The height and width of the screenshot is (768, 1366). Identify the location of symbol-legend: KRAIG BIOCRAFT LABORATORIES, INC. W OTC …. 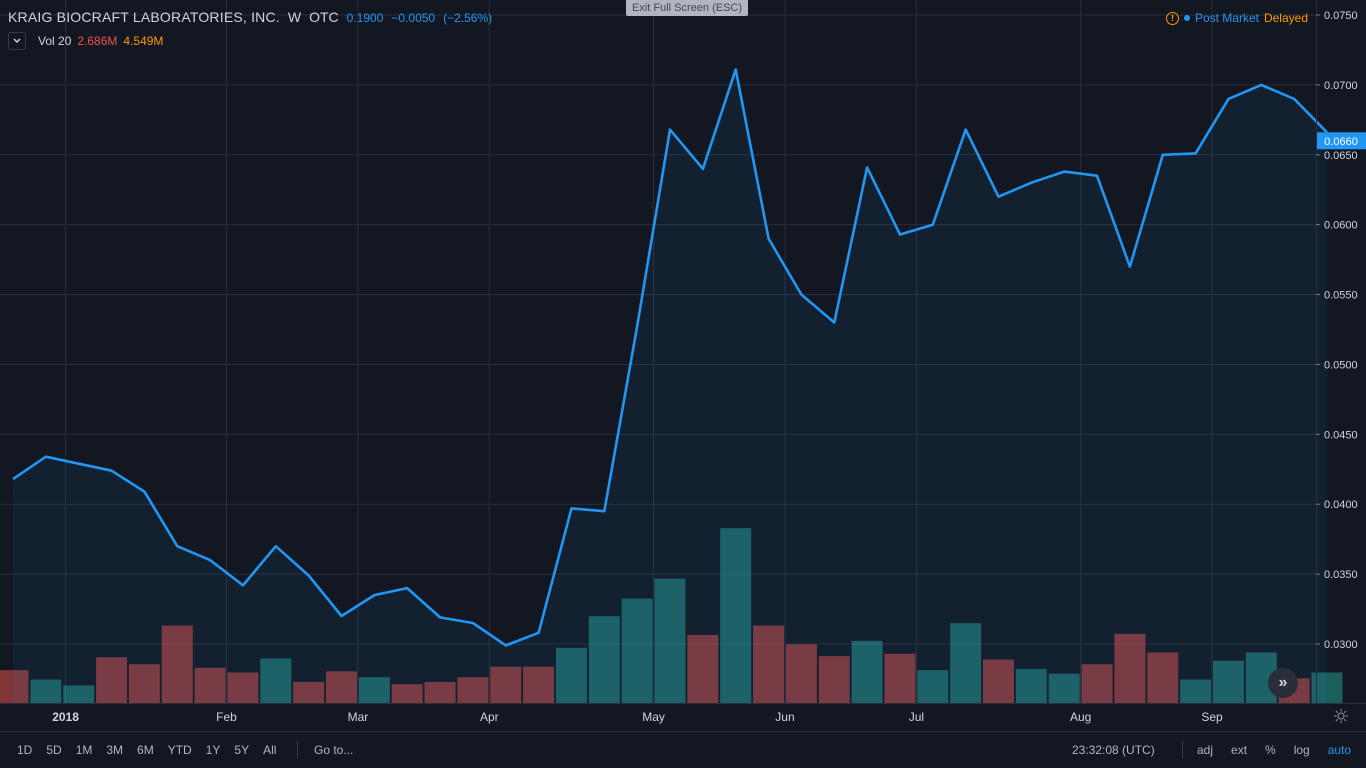
(250, 17).